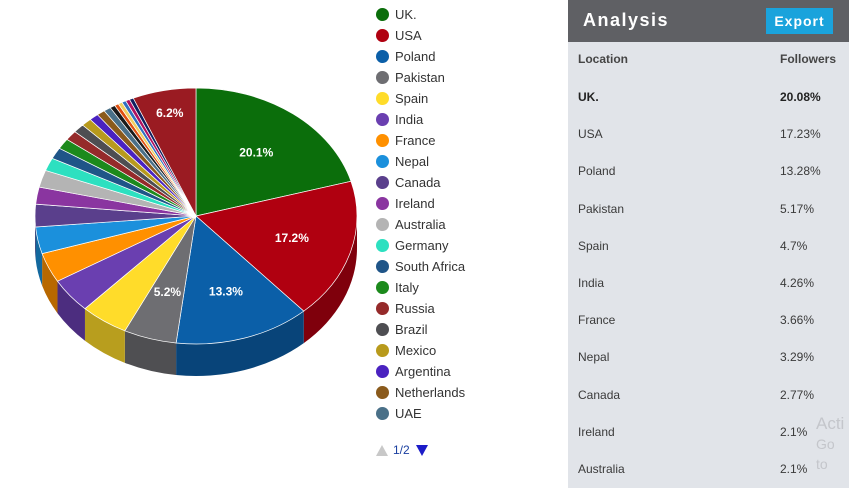 The width and height of the screenshot is (849, 488). What do you see at coordinates (466, 371) in the screenshot?
I see `legend-item: Argentina` at bounding box center [466, 371].